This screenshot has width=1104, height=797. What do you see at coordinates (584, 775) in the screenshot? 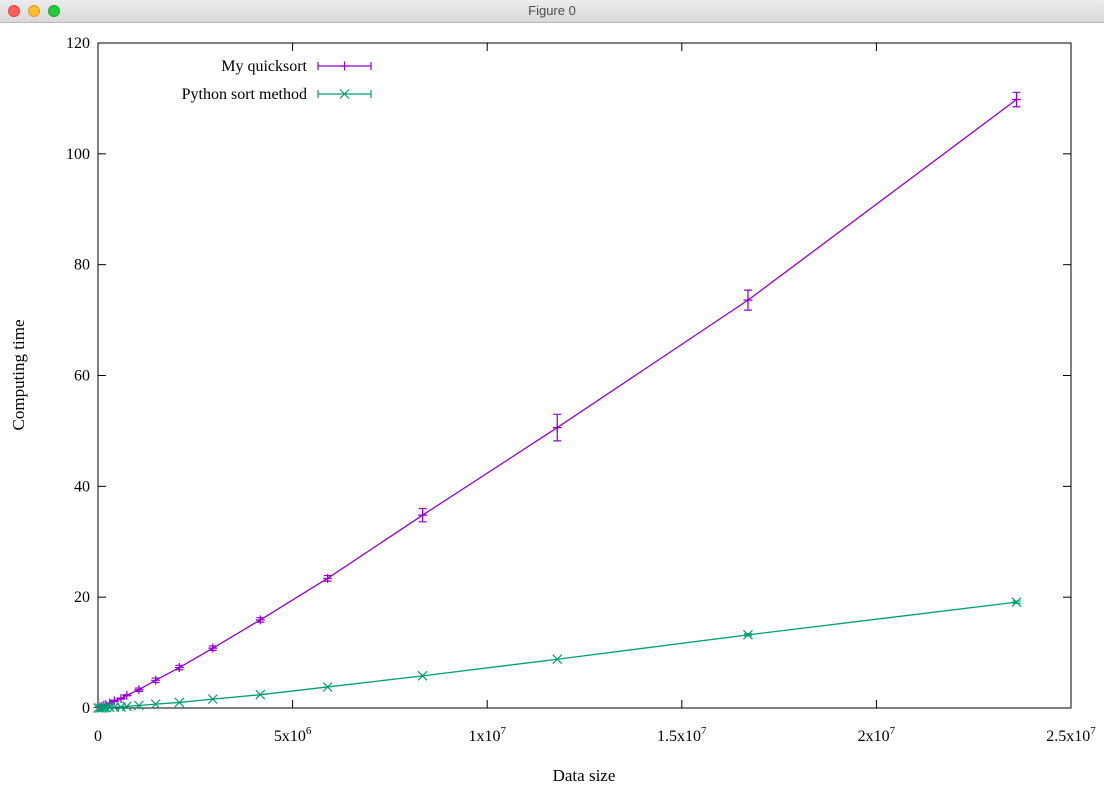
I see `x-axis-label: Data size` at bounding box center [584, 775].